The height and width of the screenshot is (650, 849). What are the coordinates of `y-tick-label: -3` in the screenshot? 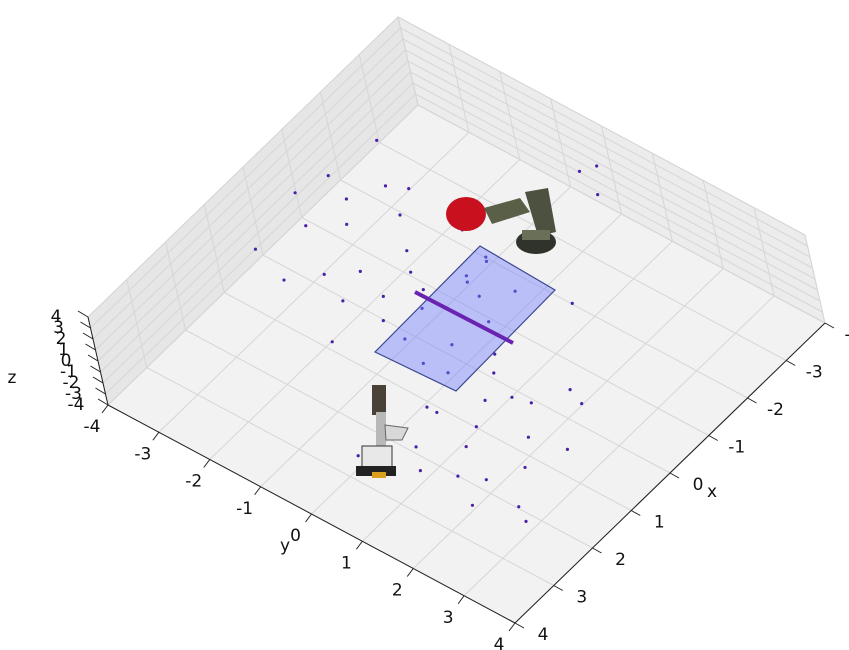 It's located at (142, 454).